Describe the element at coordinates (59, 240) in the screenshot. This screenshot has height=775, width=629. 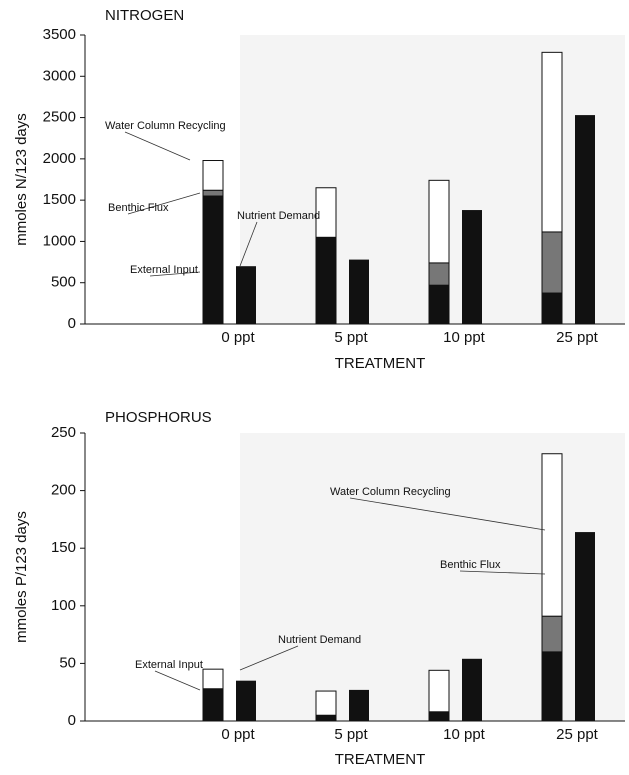
I see `y-tick-label: 1000` at that location.